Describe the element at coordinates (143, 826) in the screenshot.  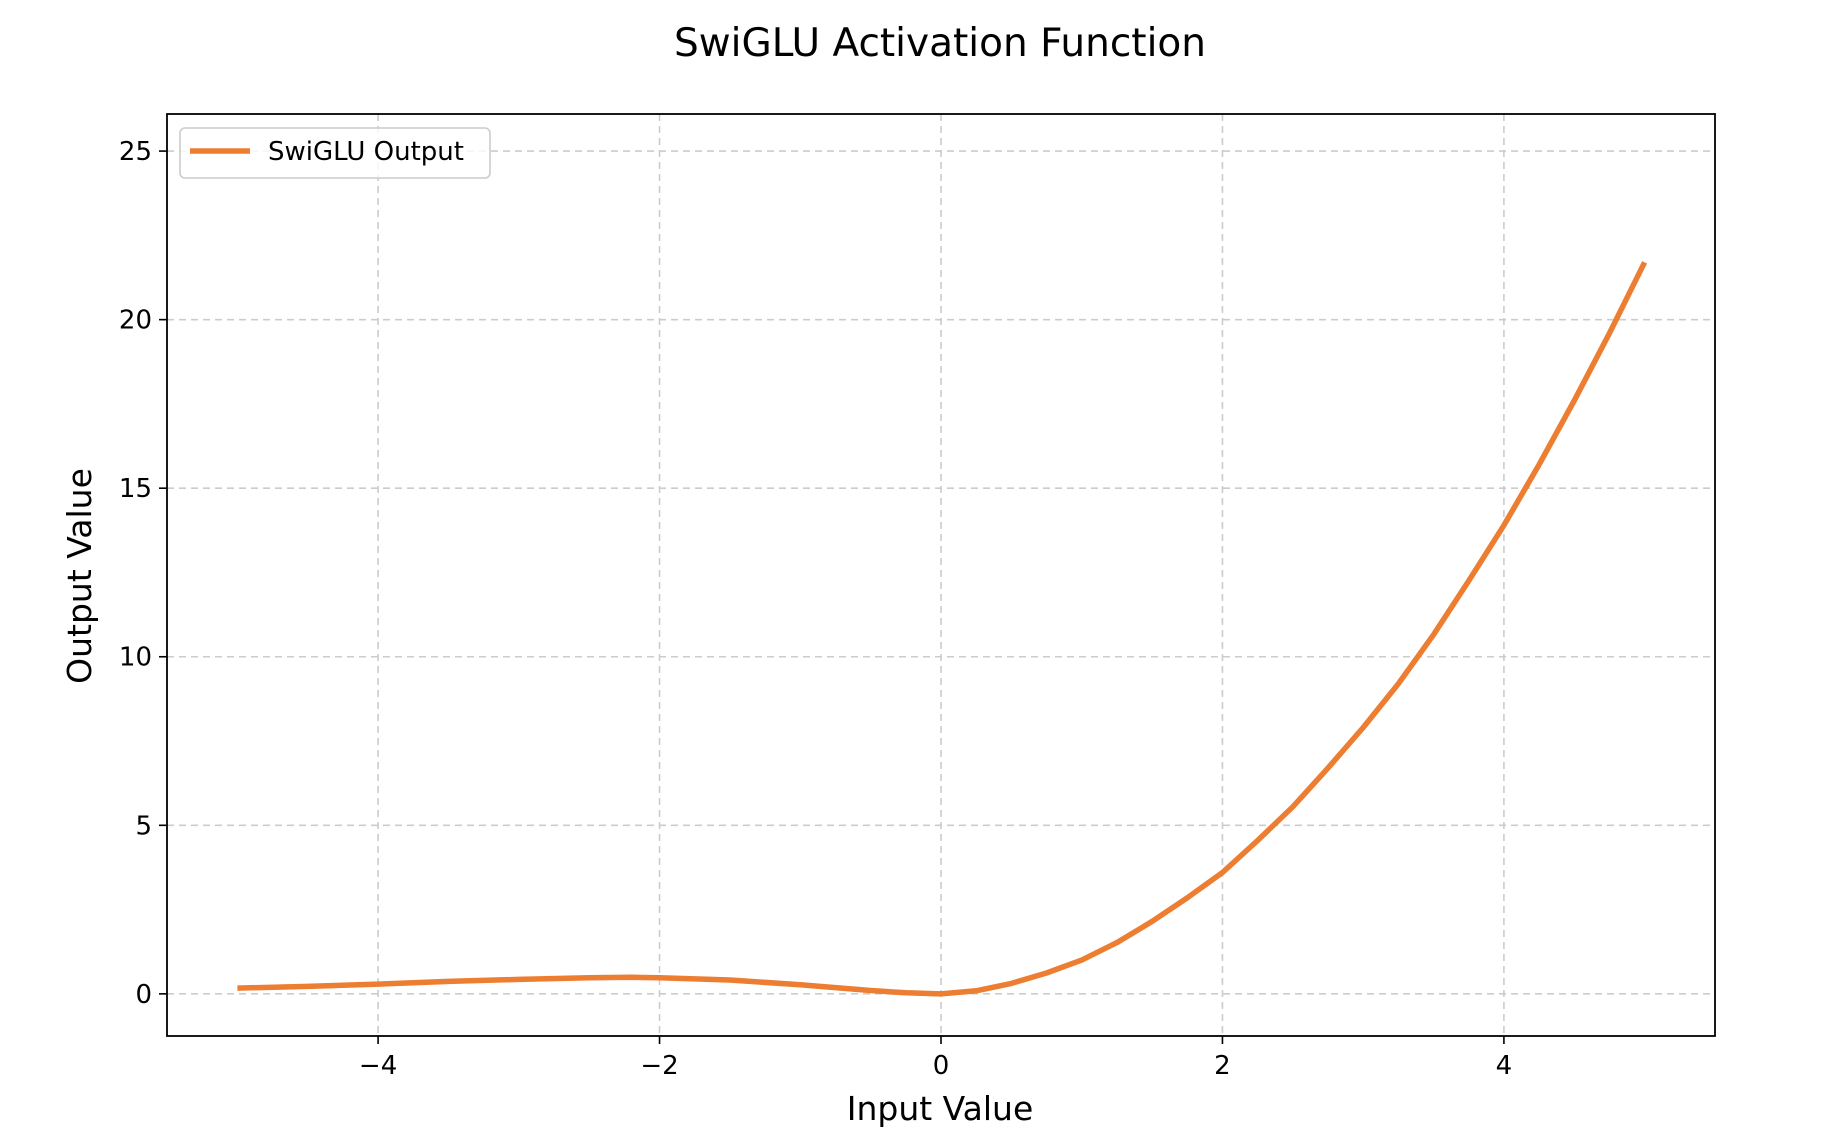
I see `y-tick-label: 5` at that location.